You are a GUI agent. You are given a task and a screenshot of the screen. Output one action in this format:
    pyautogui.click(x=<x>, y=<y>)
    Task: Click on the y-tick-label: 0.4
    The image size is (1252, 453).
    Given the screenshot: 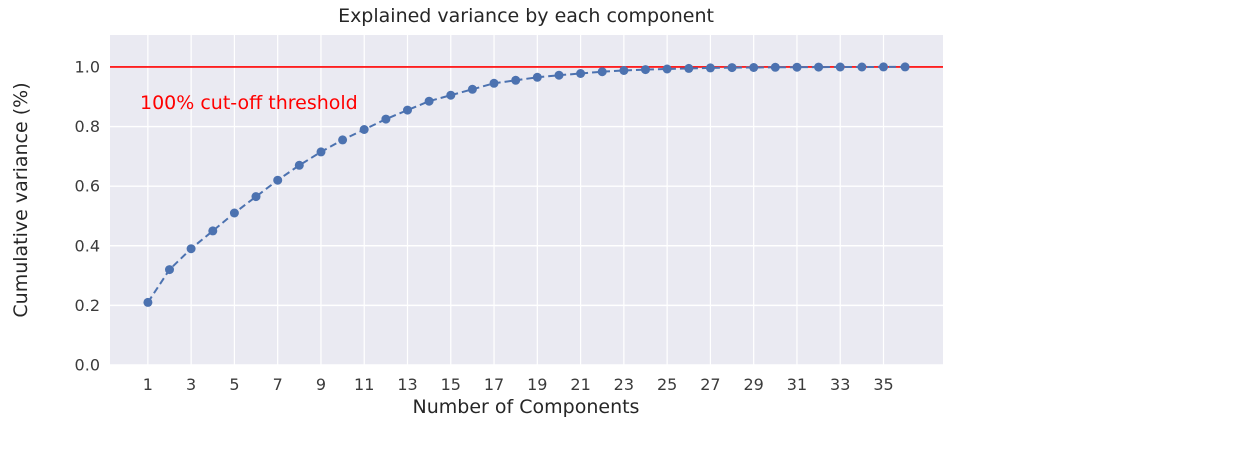 What is the action you would take?
    pyautogui.click(x=87, y=245)
    